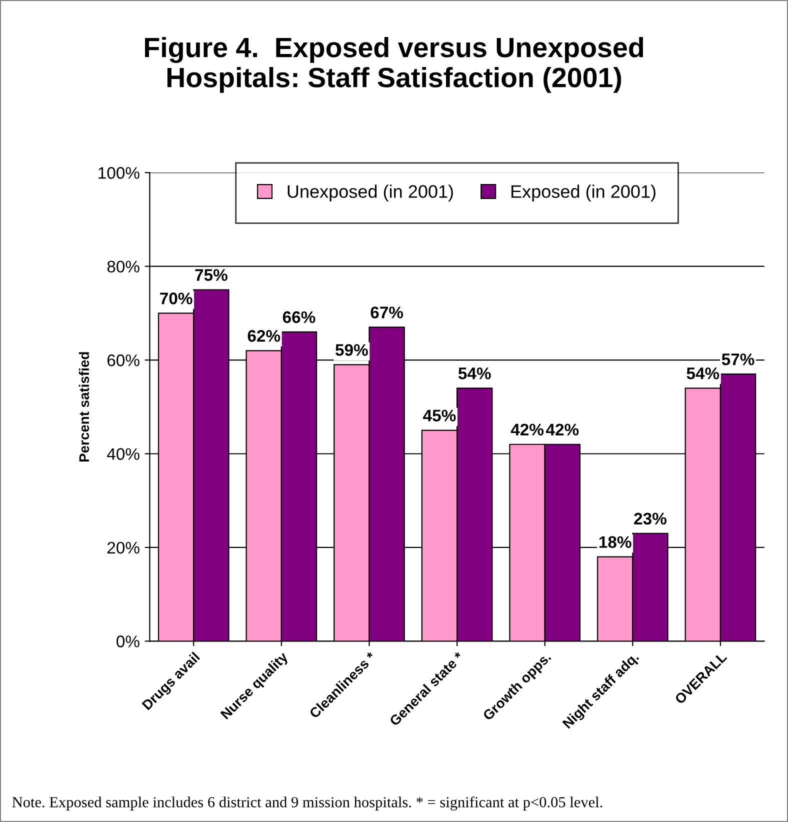 This screenshot has height=822, width=788. I want to click on data-label: 75%, so click(211, 275).